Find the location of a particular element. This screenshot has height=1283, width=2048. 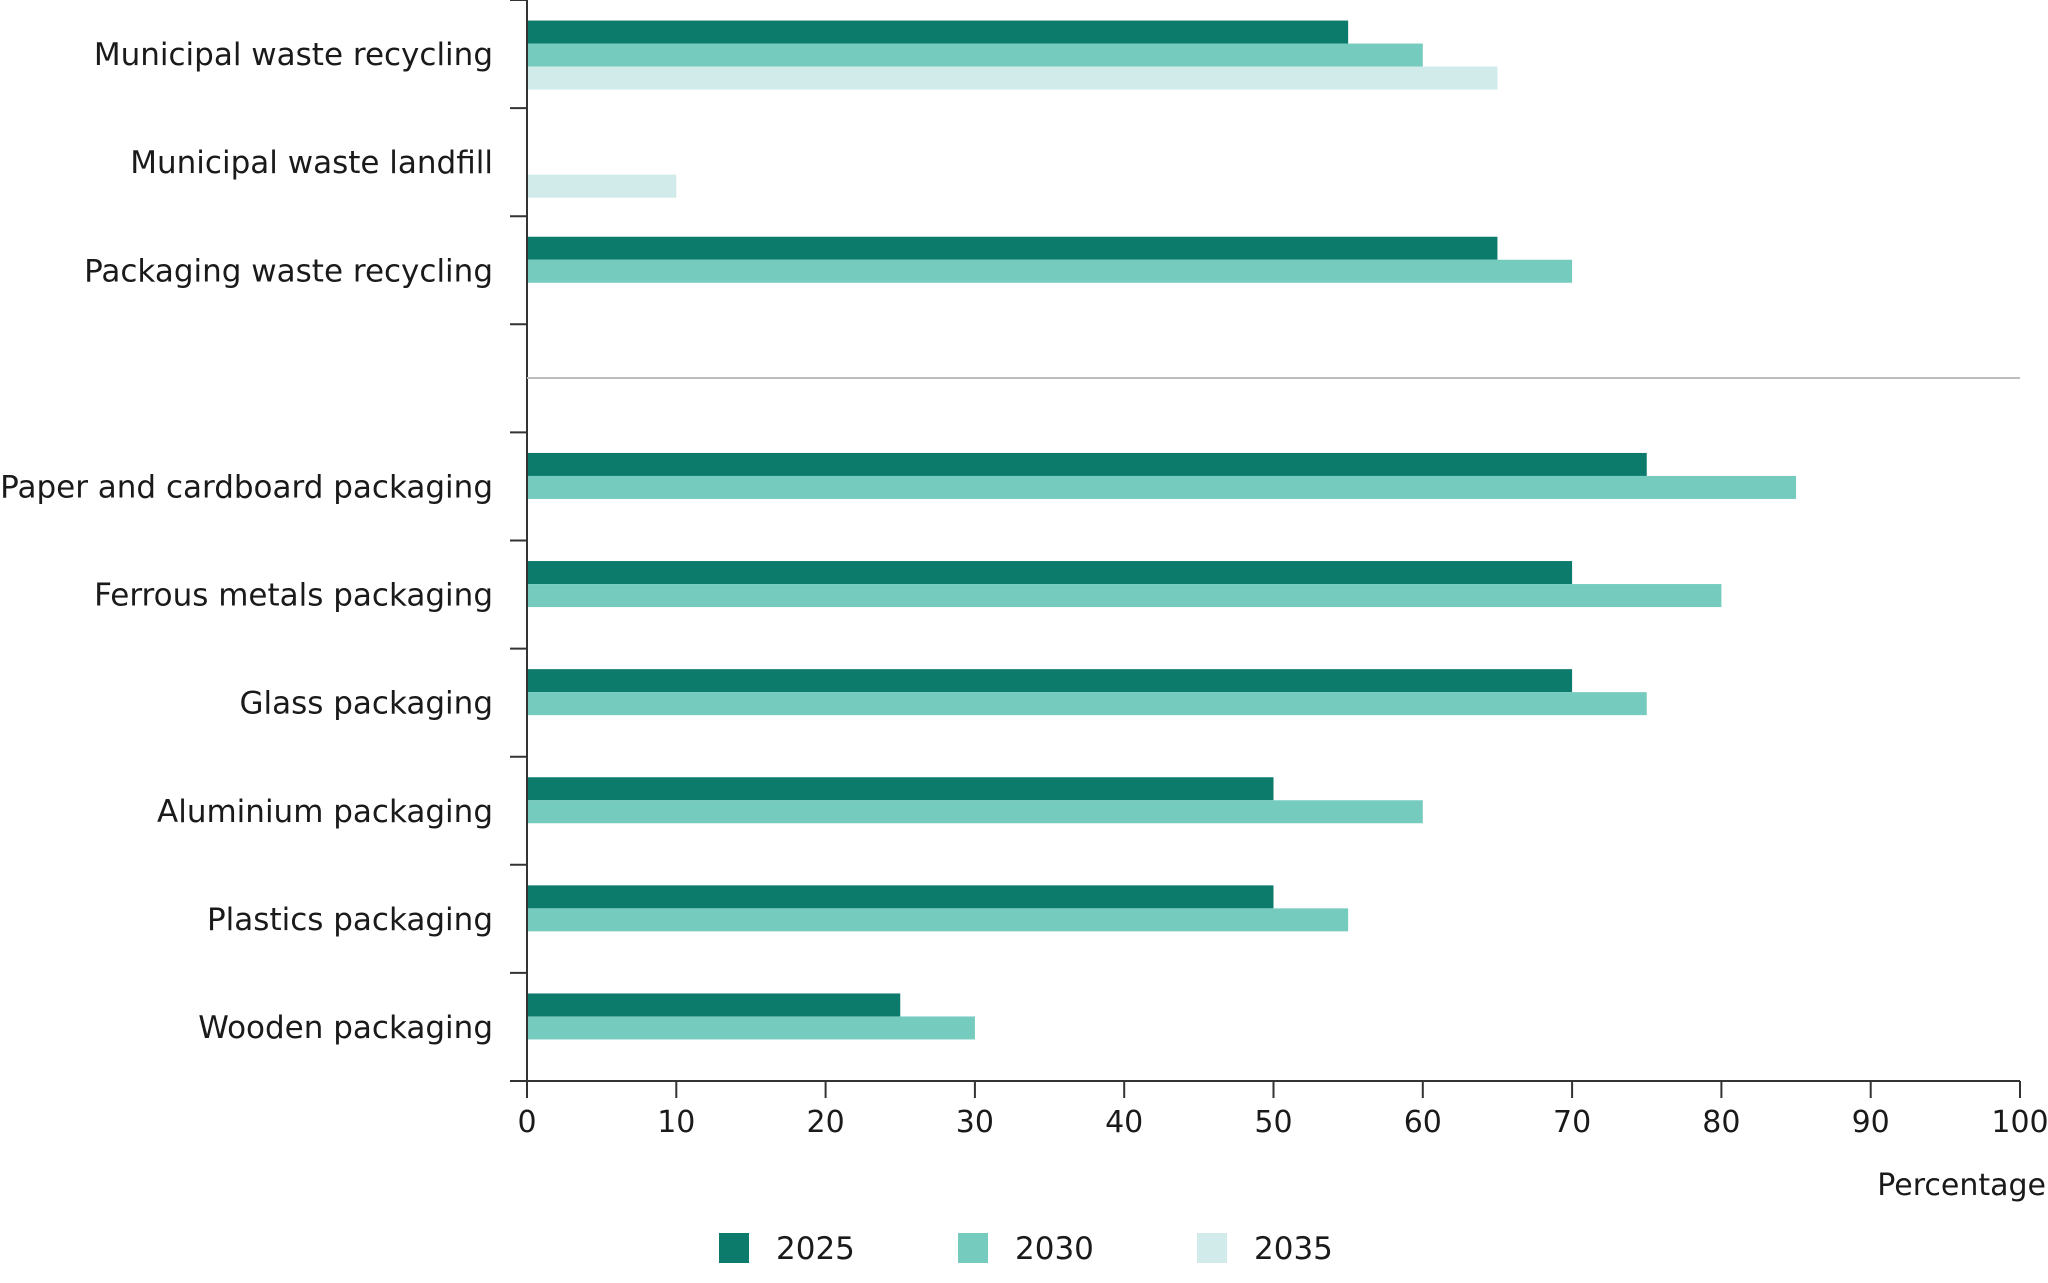

x-tick-label: 40 is located at coordinates (1124, 1122).